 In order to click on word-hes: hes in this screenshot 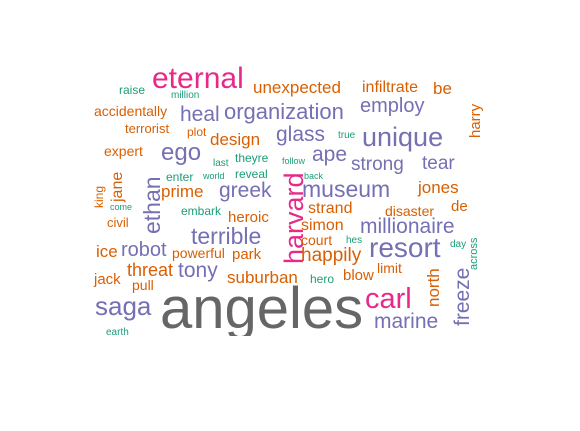, I will do `click(354, 240)`.